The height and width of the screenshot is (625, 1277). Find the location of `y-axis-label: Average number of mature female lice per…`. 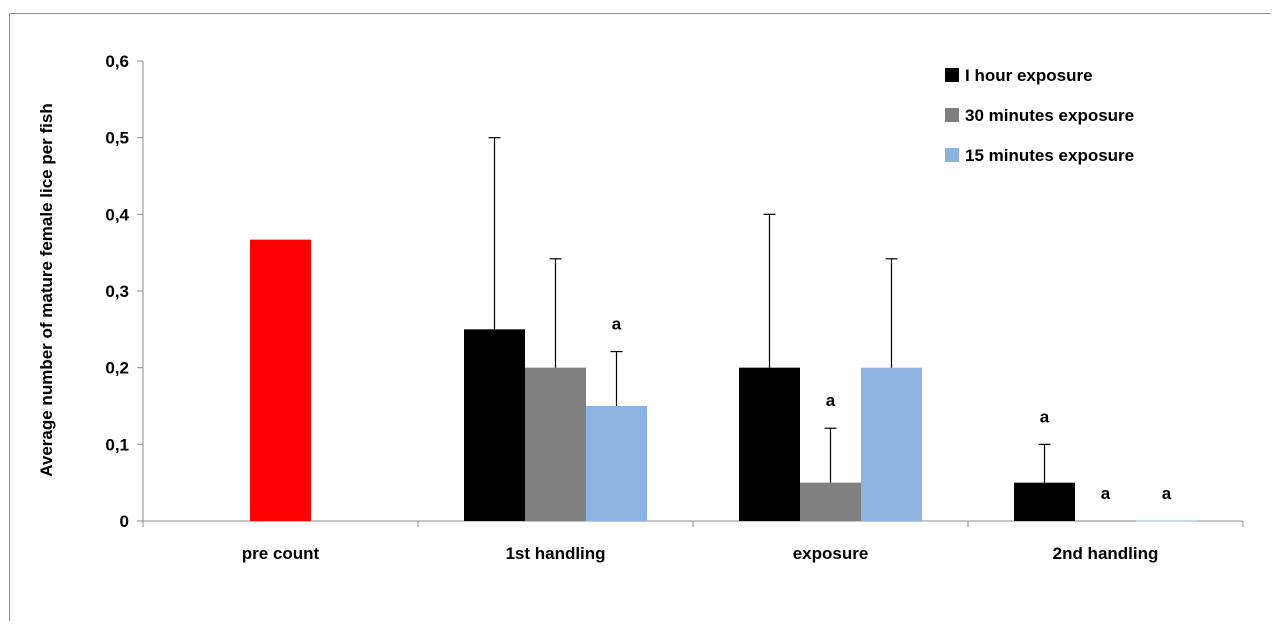

y-axis-label: Average number of mature female lice per… is located at coordinates (46, 290).